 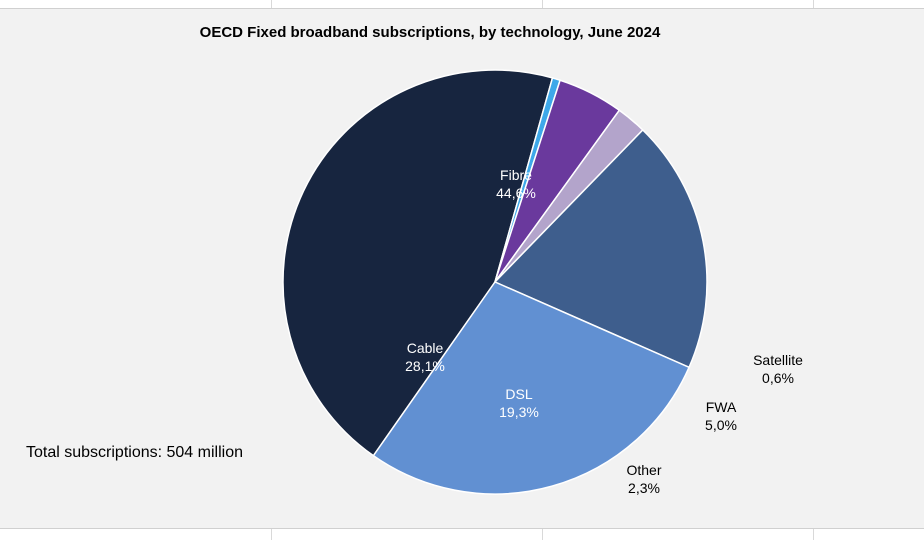 What do you see at coordinates (519, 412) in the screenshot?
I see `slice-label-value-dsl: 19,3%` at bounding box center [519, 412].